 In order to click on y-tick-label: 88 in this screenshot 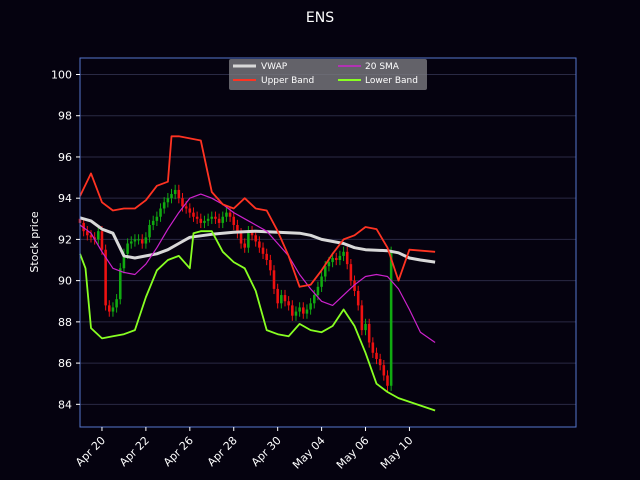, I will do `click(65, 322)`.